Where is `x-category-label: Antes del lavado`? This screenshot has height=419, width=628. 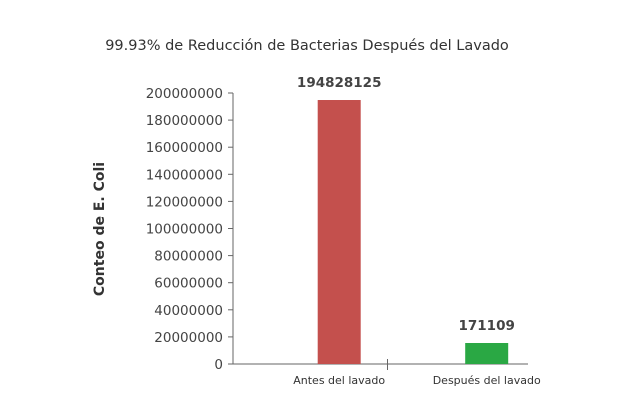
x-category-label: Antes del lavado is located at coordinates (339, 380).